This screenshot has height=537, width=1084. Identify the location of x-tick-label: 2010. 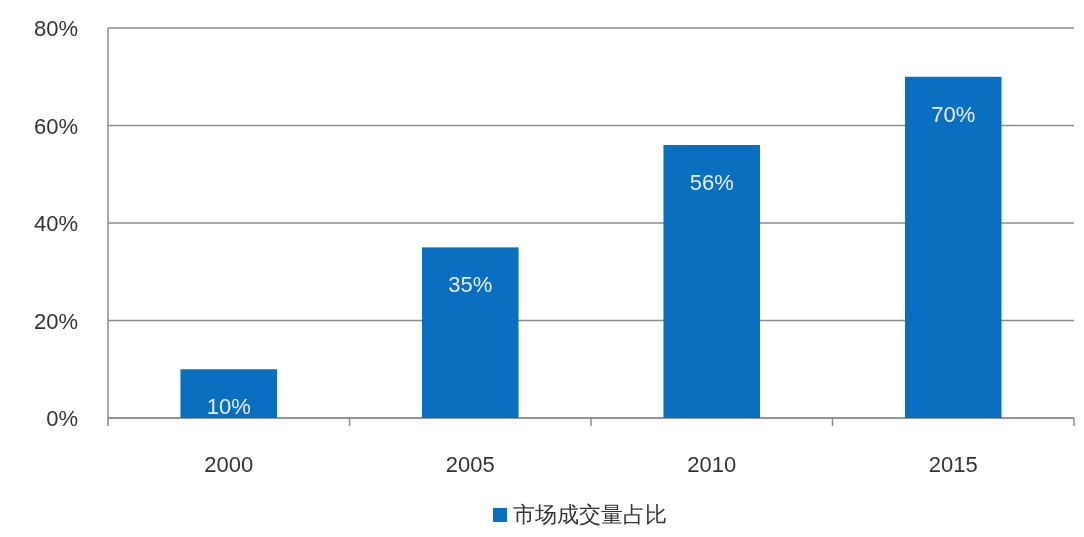
(712, 464).